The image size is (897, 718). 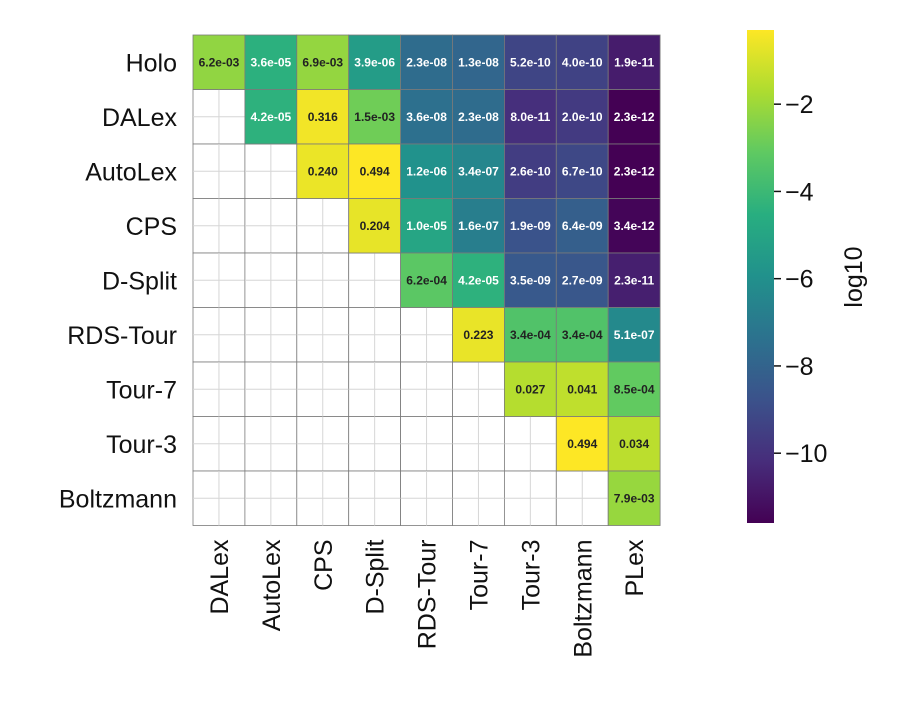 I want to click on cell-value-label: 0.494, so click(x=582, y=444).